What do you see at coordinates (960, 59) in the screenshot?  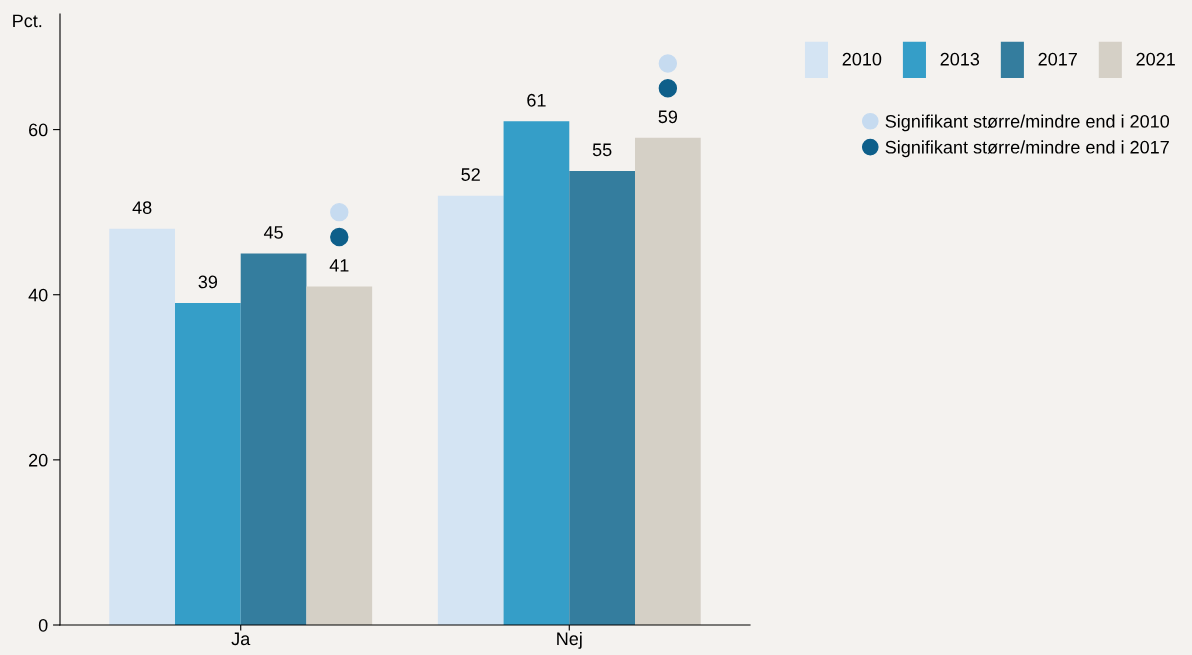 I see `legend-label: 2013` at bounding box center [960, 59].